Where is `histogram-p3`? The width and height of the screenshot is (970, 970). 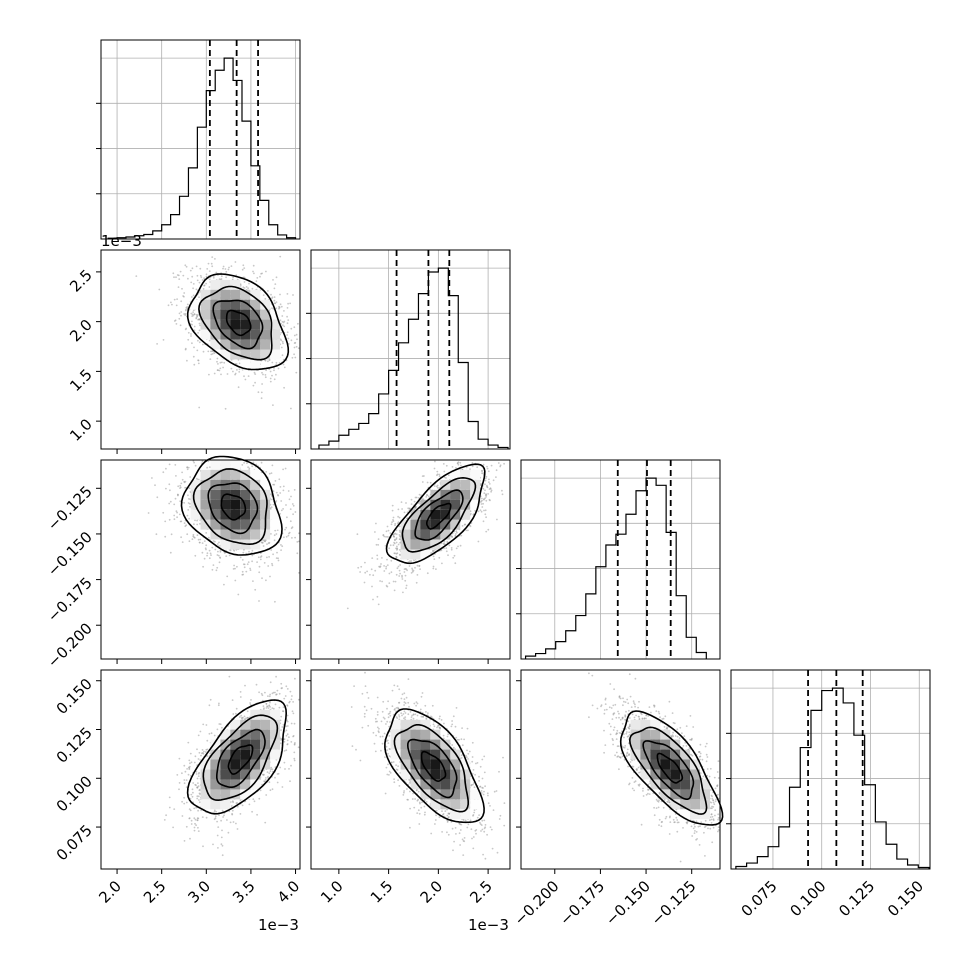
histogram-p3 is located at coordinates (615, 568).